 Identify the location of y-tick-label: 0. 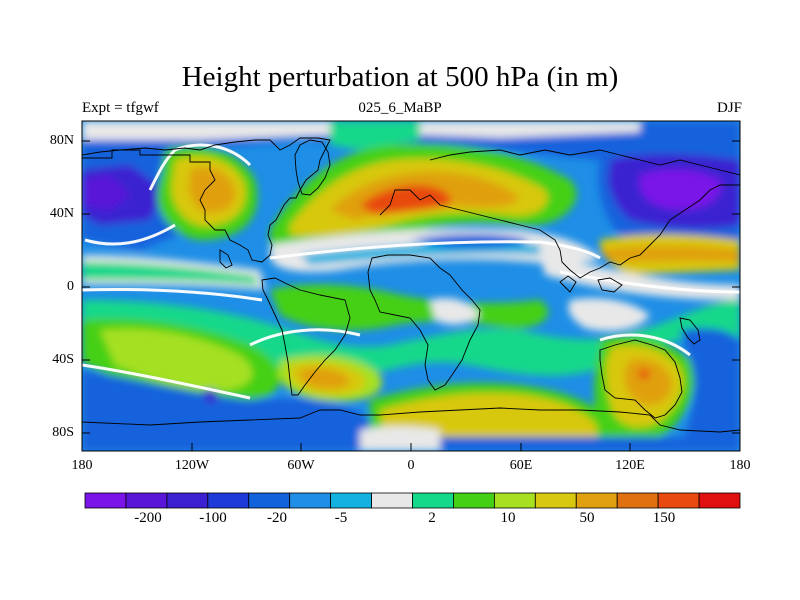
(70, 286).